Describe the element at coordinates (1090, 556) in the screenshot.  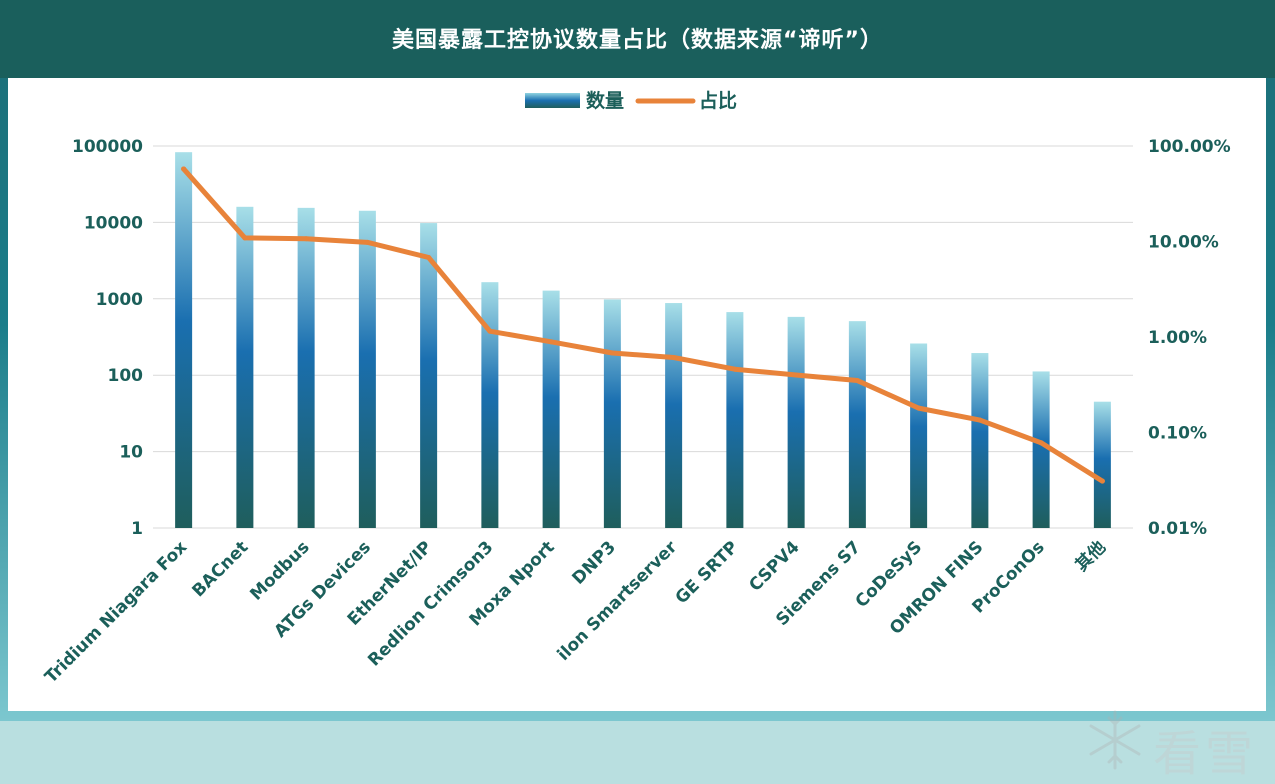
I see `category-label: 其他` at that location.